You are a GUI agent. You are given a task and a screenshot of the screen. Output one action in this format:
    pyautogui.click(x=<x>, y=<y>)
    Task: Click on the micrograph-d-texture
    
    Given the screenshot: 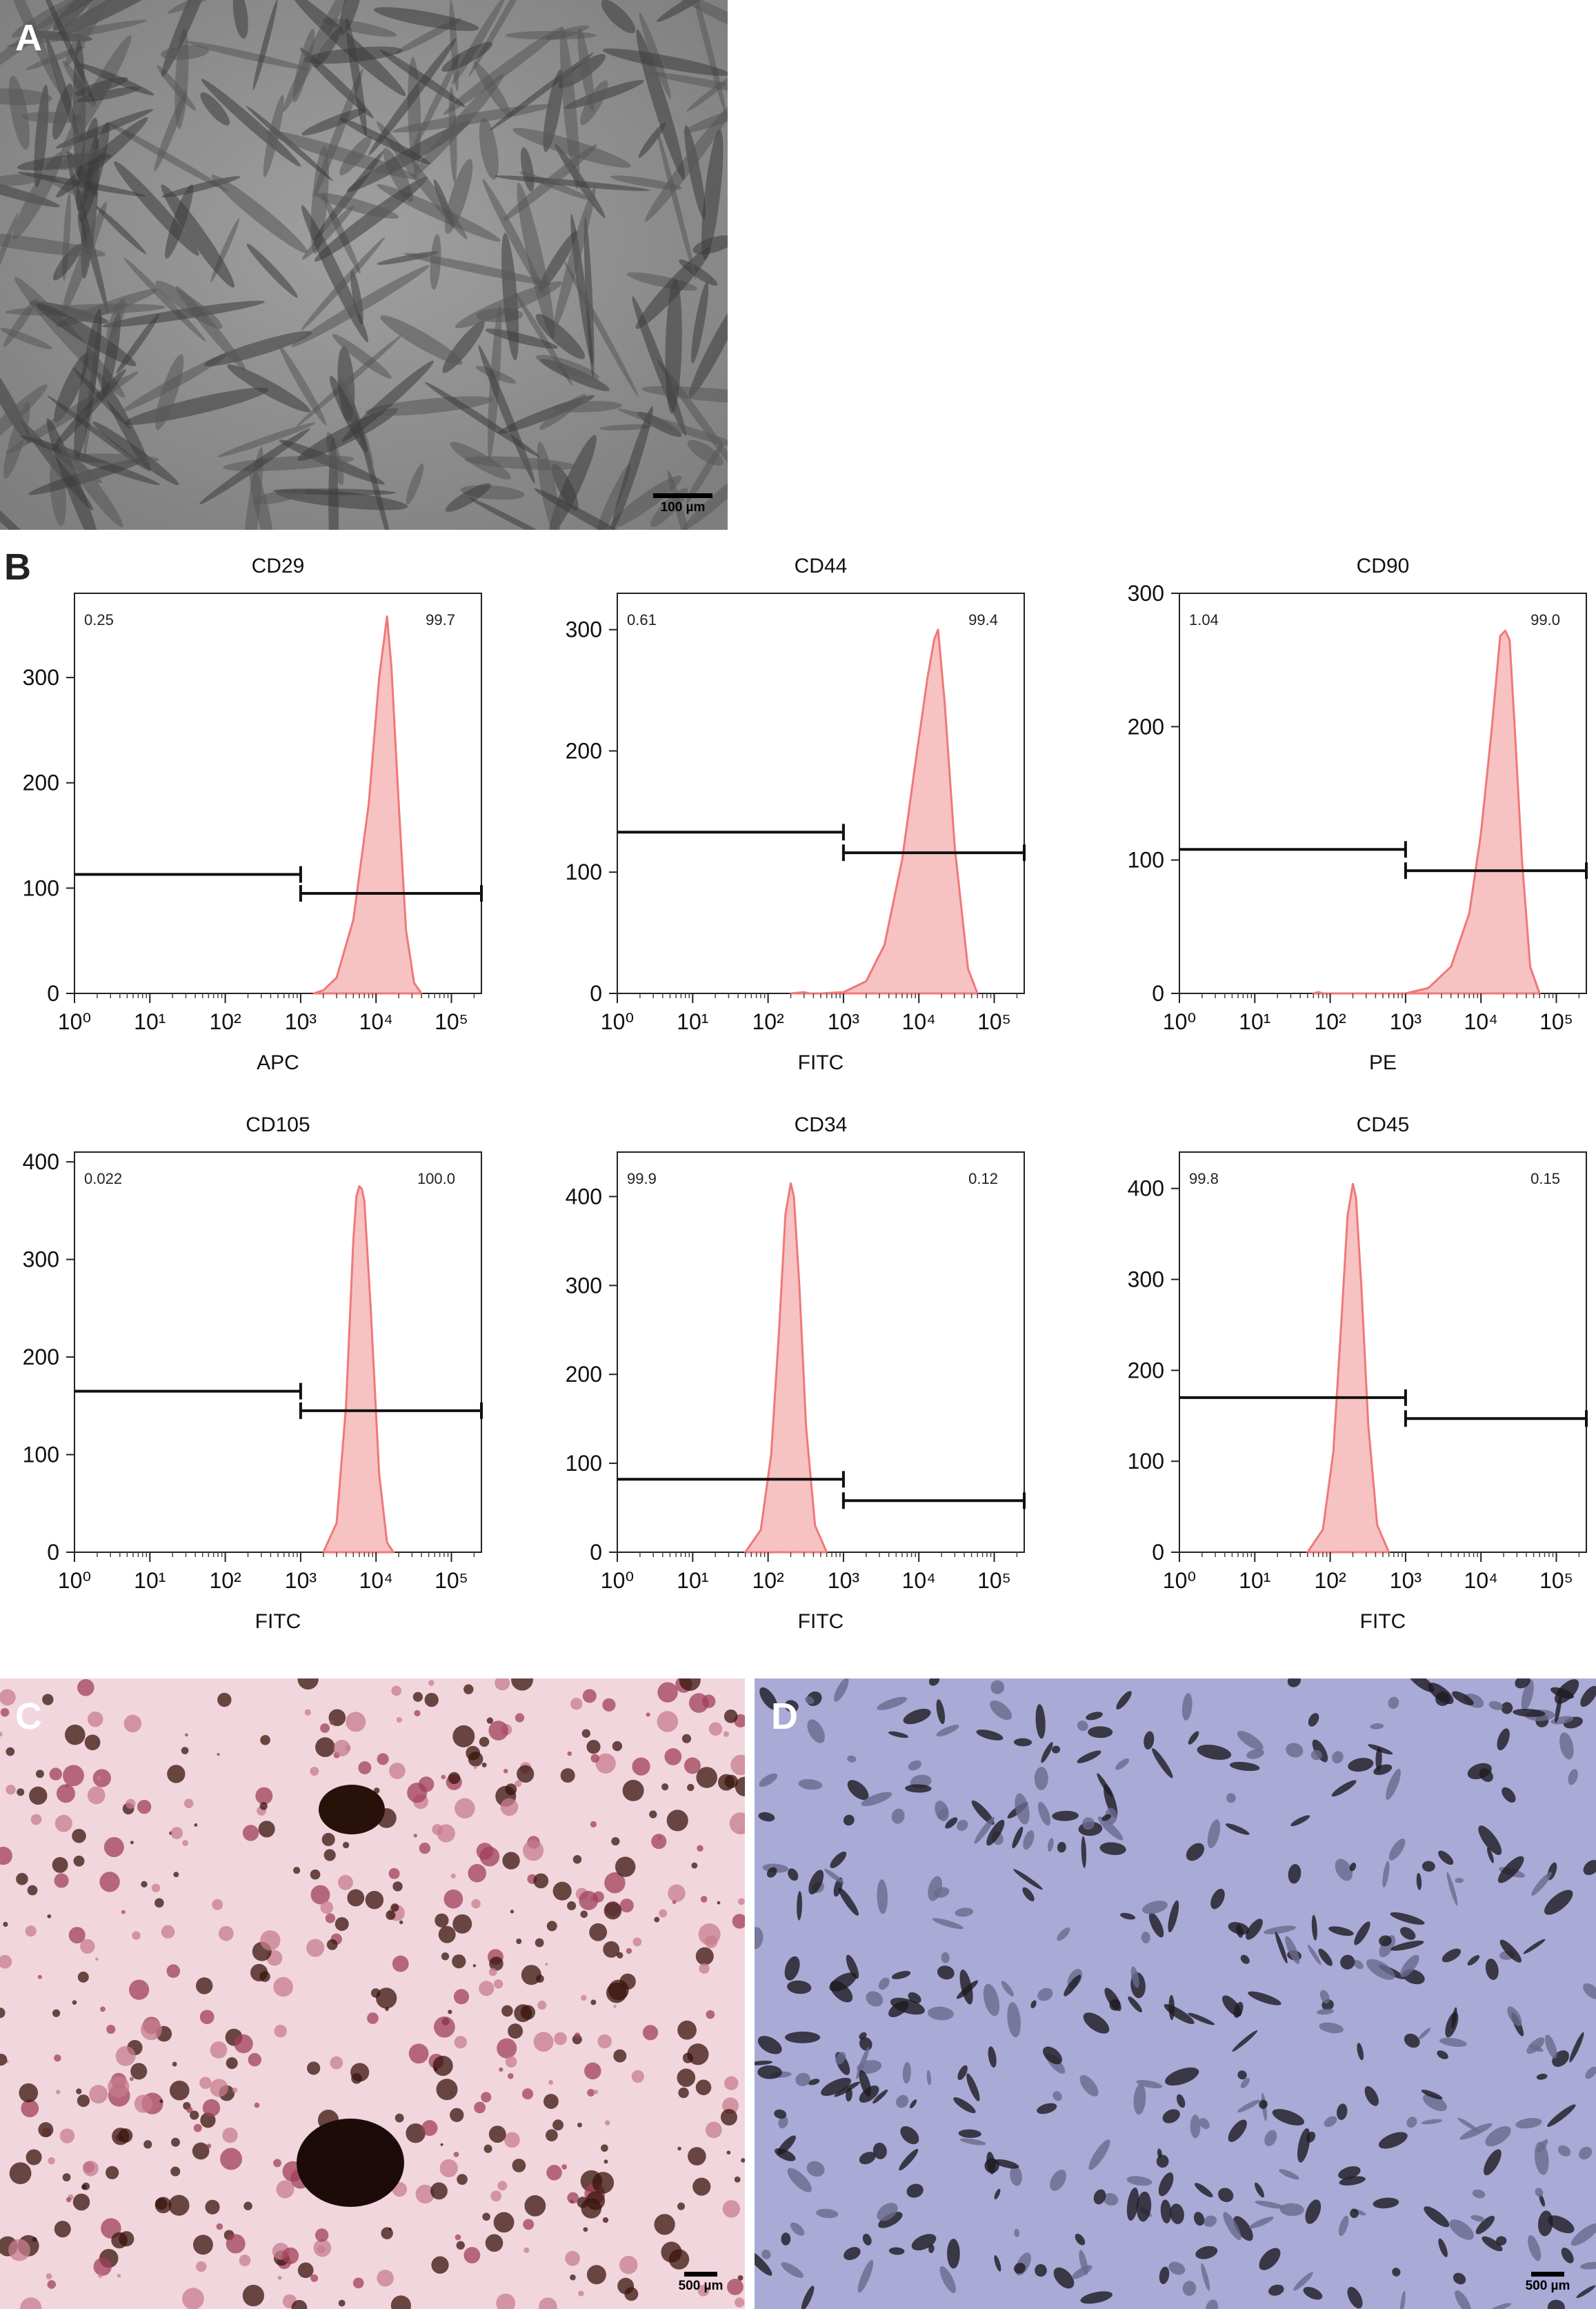 What is the action you would take?
    pyautogui.click(x=1175, y=1994)
    